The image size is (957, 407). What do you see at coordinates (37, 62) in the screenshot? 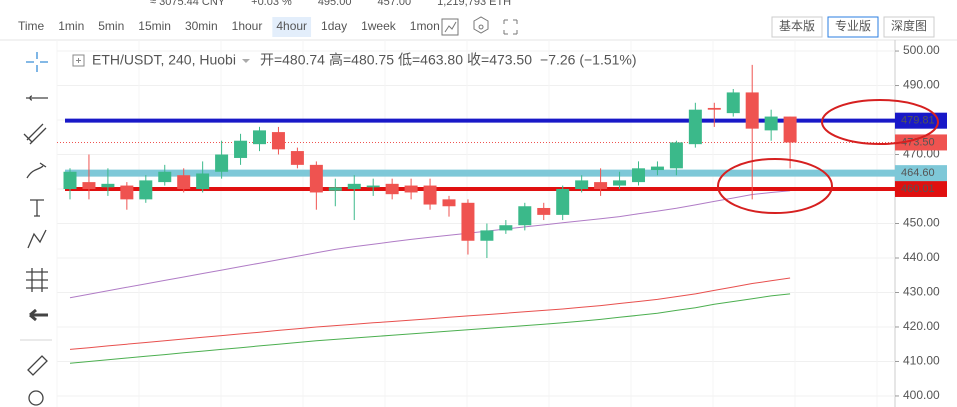
I see `crosshair-tool` at bounding box center [37, 62].